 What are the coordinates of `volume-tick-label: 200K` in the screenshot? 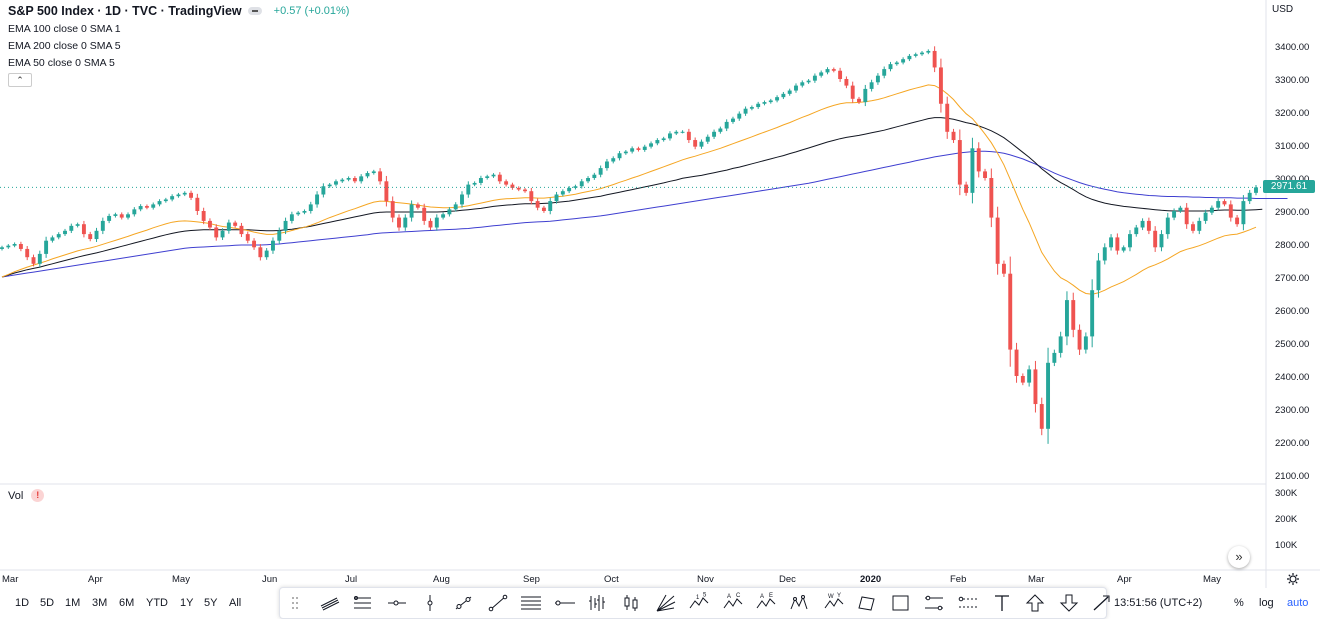 It's located at (1286, 519).